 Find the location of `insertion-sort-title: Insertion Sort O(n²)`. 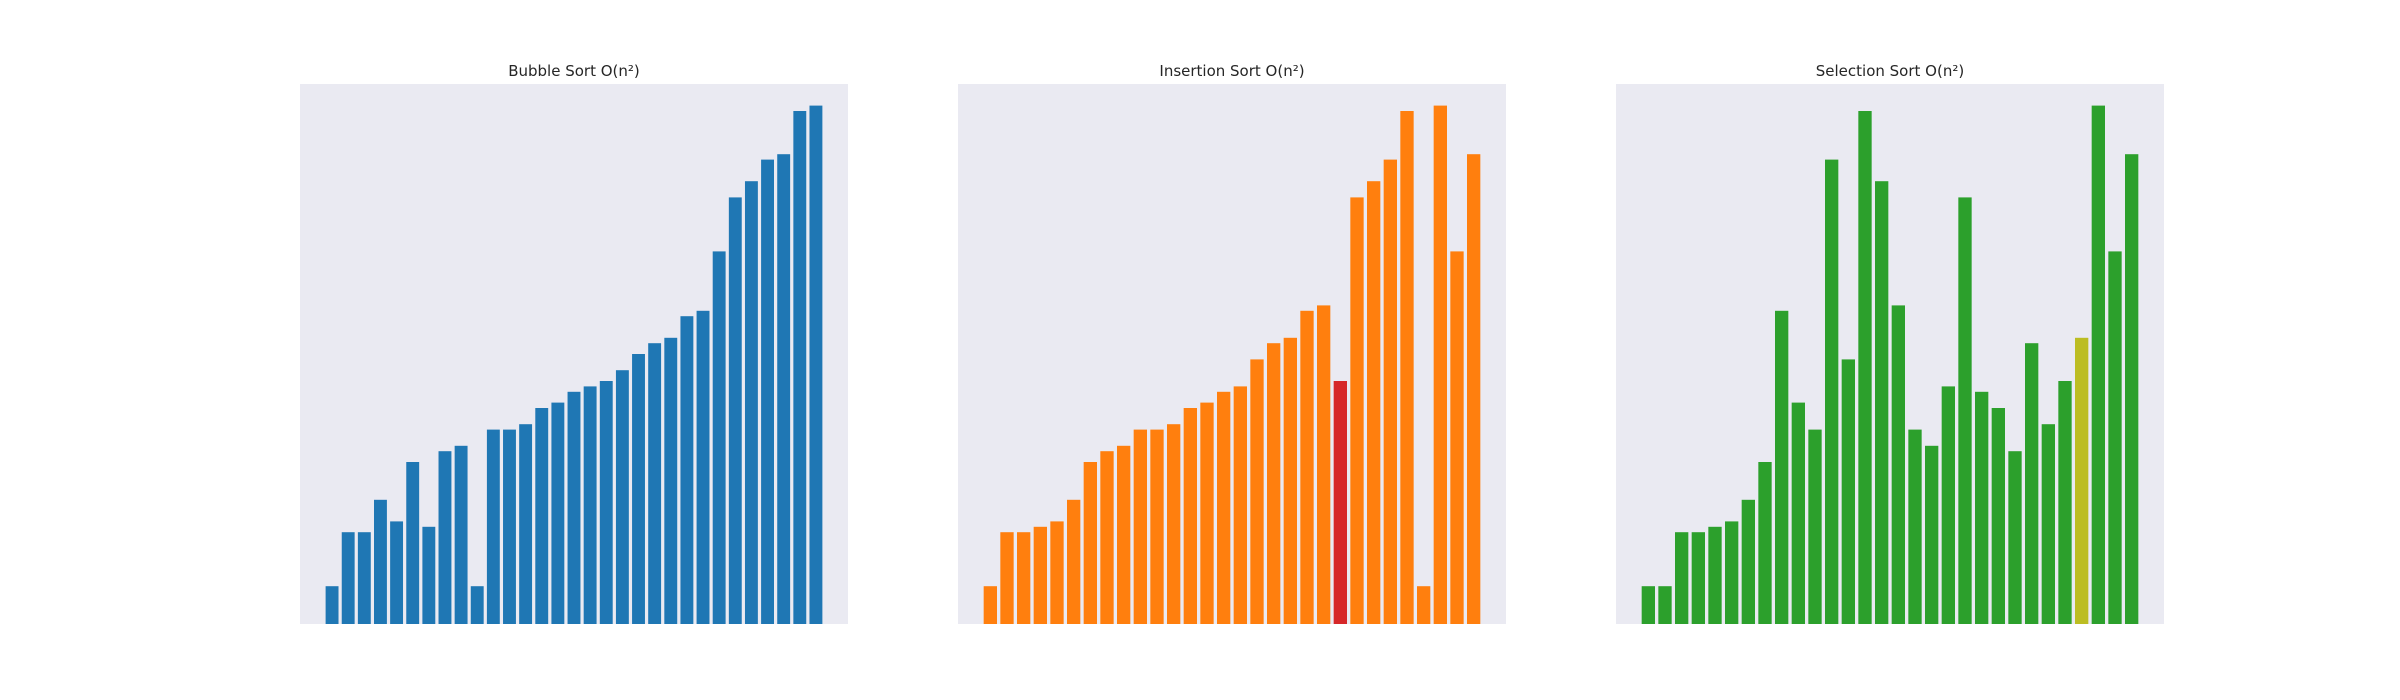

insertion-sort-title: Insertion Sort O(n²) is located at coordinates (1231, 71).